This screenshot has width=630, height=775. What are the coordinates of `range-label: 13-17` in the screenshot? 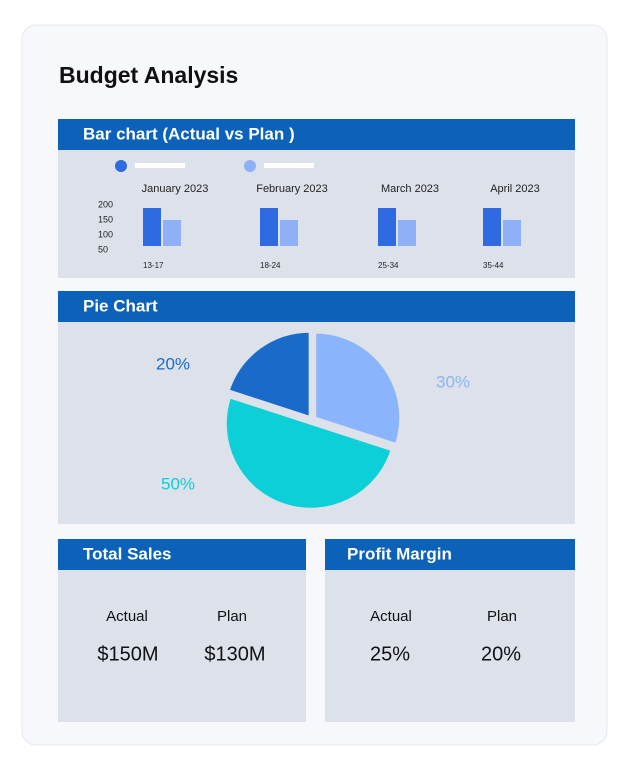 It's located at (153, 265).